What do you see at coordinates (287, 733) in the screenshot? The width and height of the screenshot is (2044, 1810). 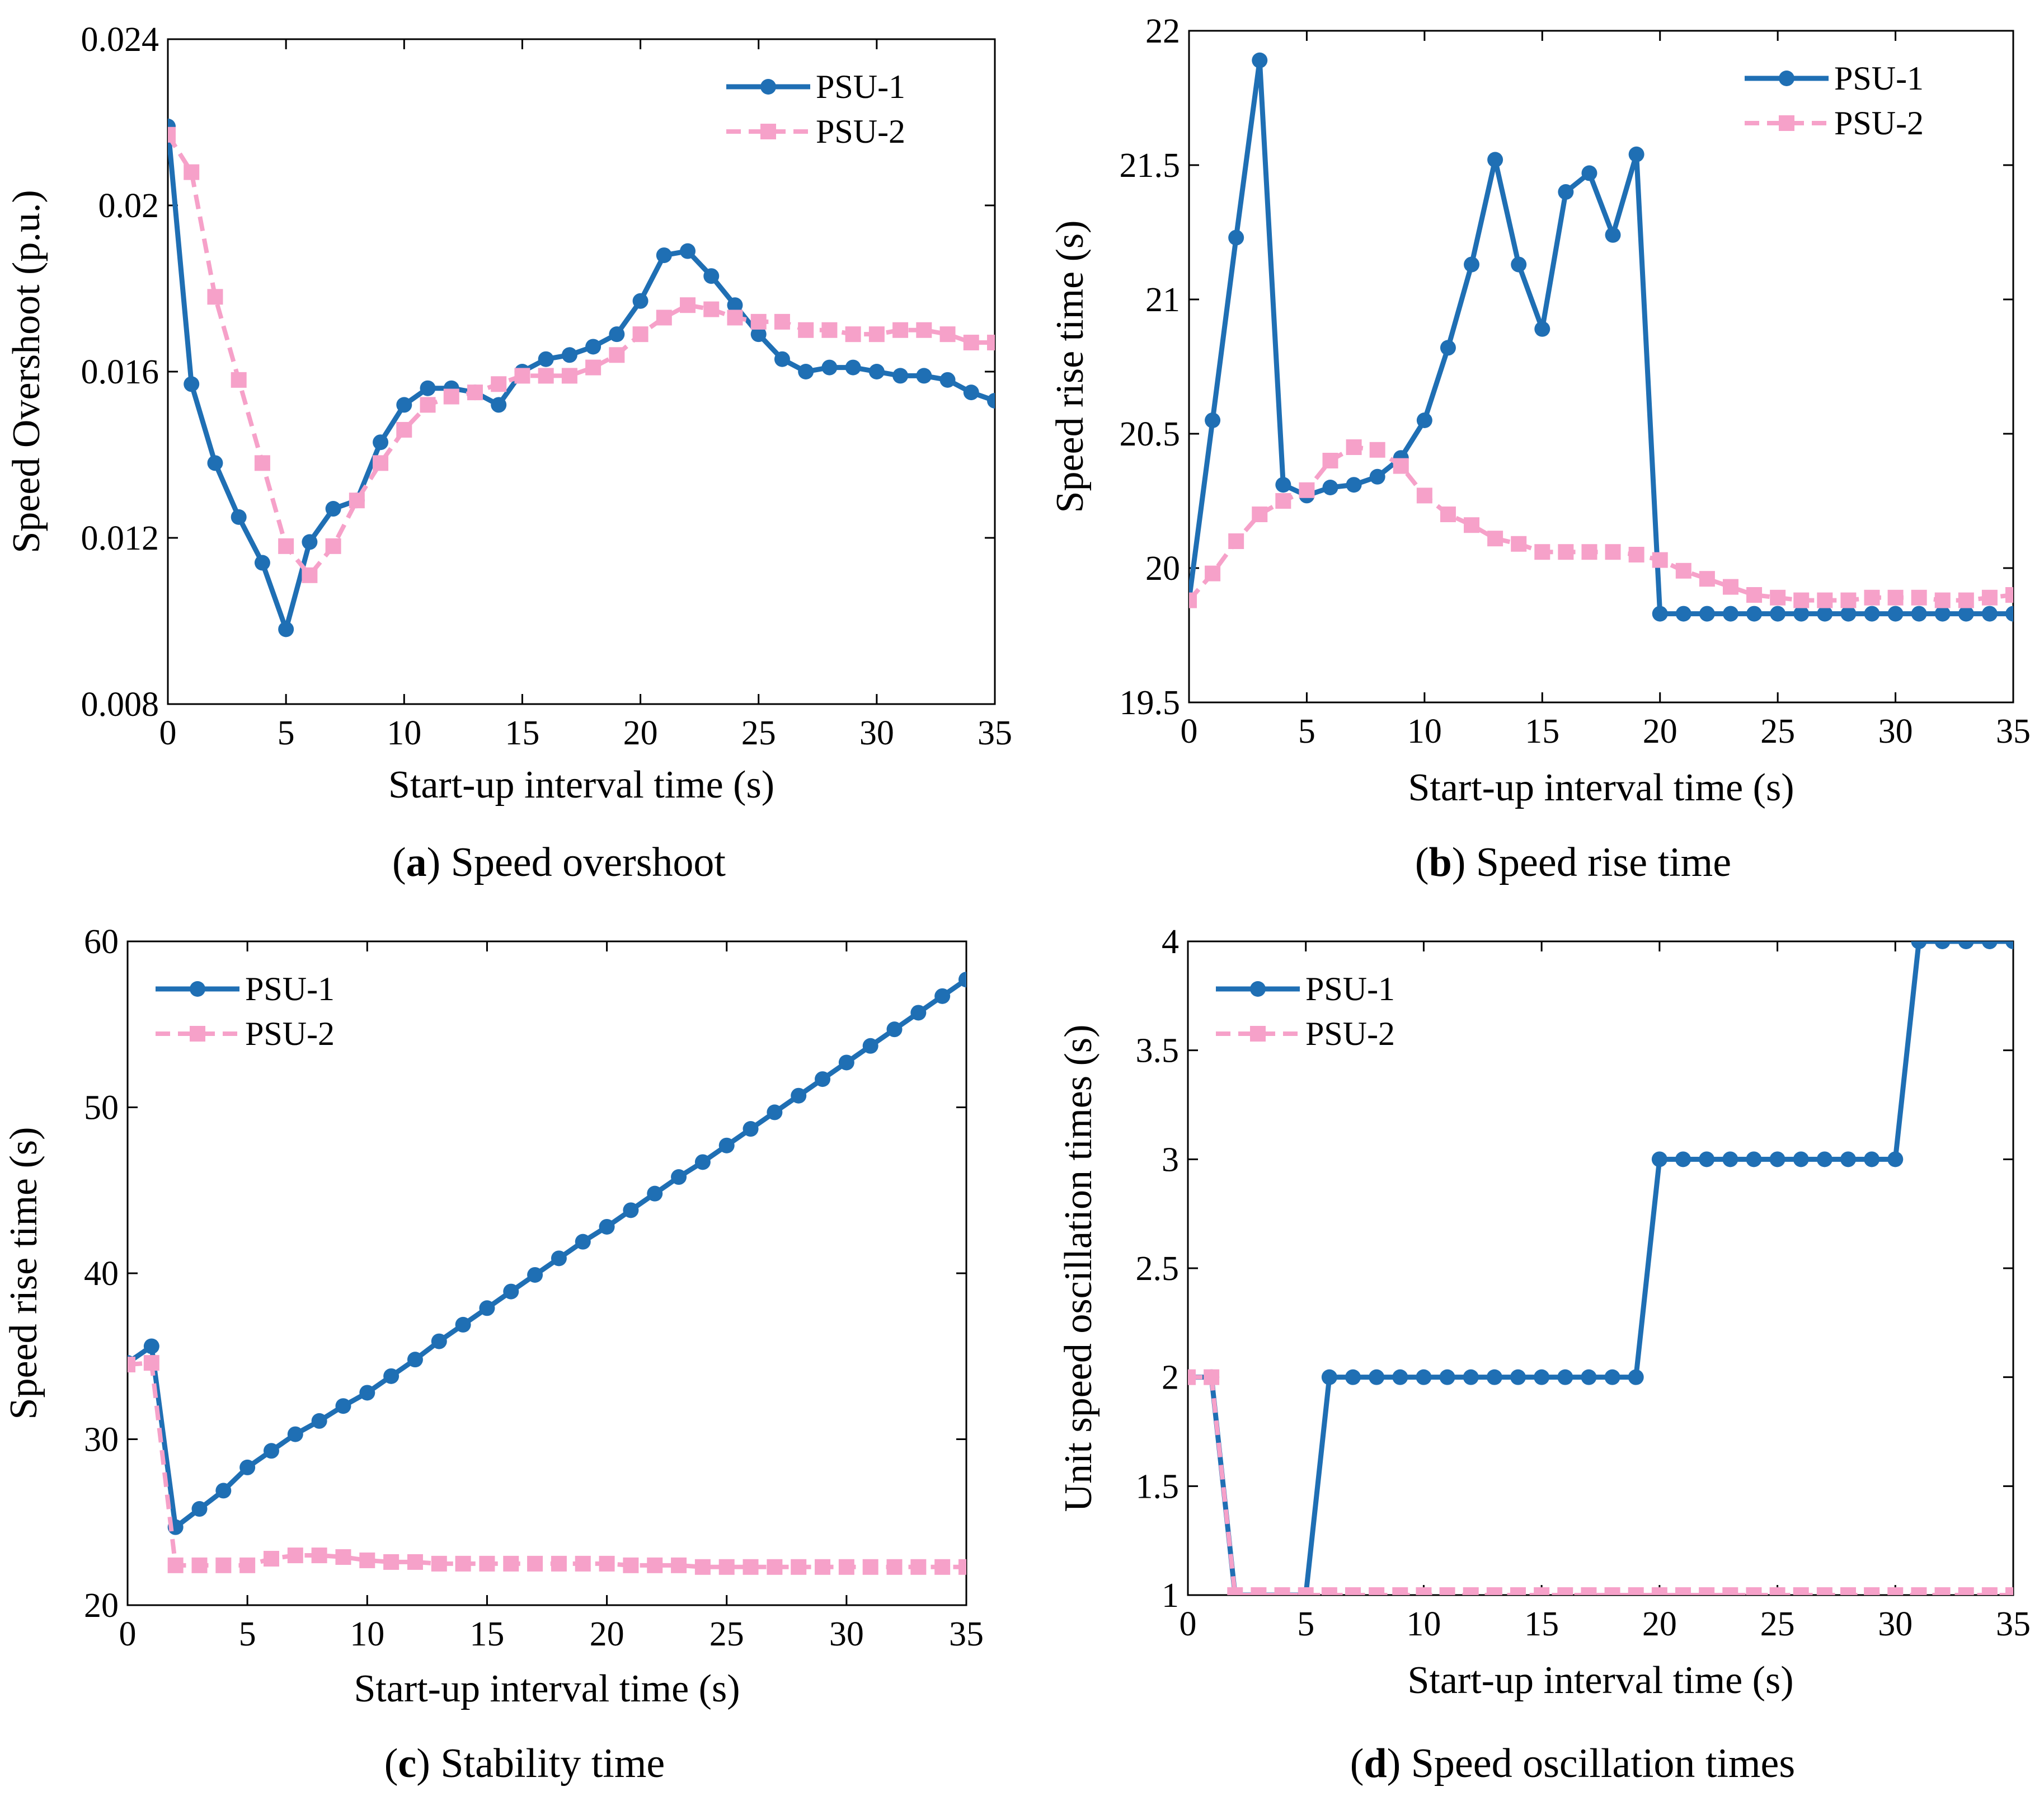 I see `x-tick-label: 5` at bounding box center [287, 733].